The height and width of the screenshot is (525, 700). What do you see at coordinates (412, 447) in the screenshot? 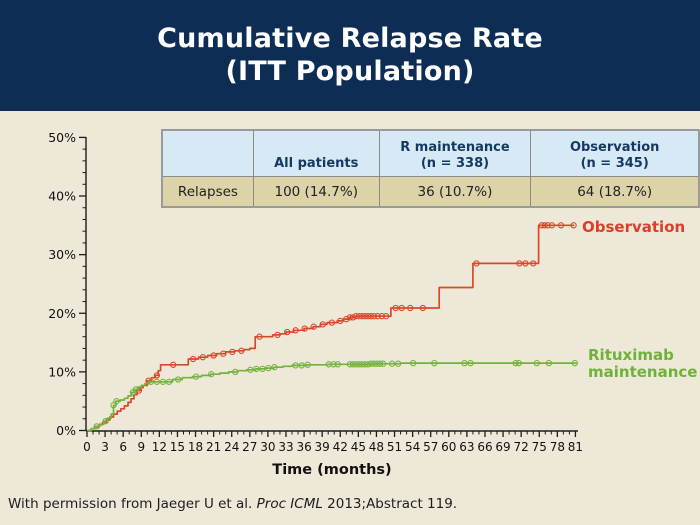
I see `x-tick-label: 54` at bounding box center [412, 447].